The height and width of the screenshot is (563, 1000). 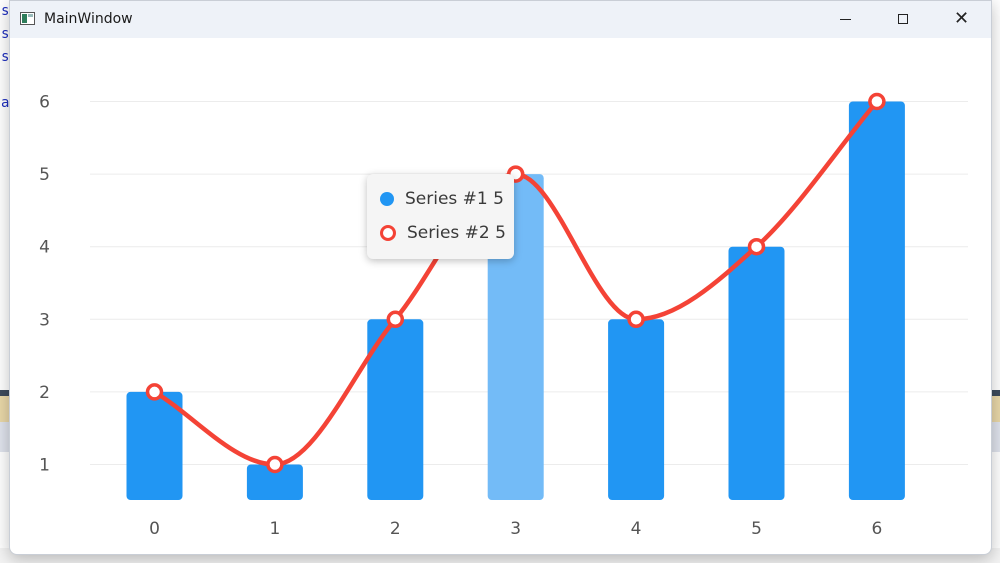 What do you see at coordinates (876, 529) in the screenshot?
I see `x-tick-label: 6` at bounding box center [876, 529].